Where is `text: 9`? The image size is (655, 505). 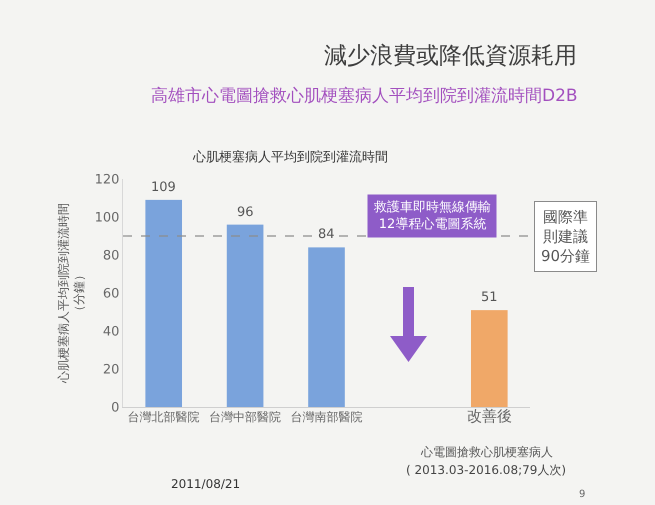 text: 9 is located at coordinates (582, 494).